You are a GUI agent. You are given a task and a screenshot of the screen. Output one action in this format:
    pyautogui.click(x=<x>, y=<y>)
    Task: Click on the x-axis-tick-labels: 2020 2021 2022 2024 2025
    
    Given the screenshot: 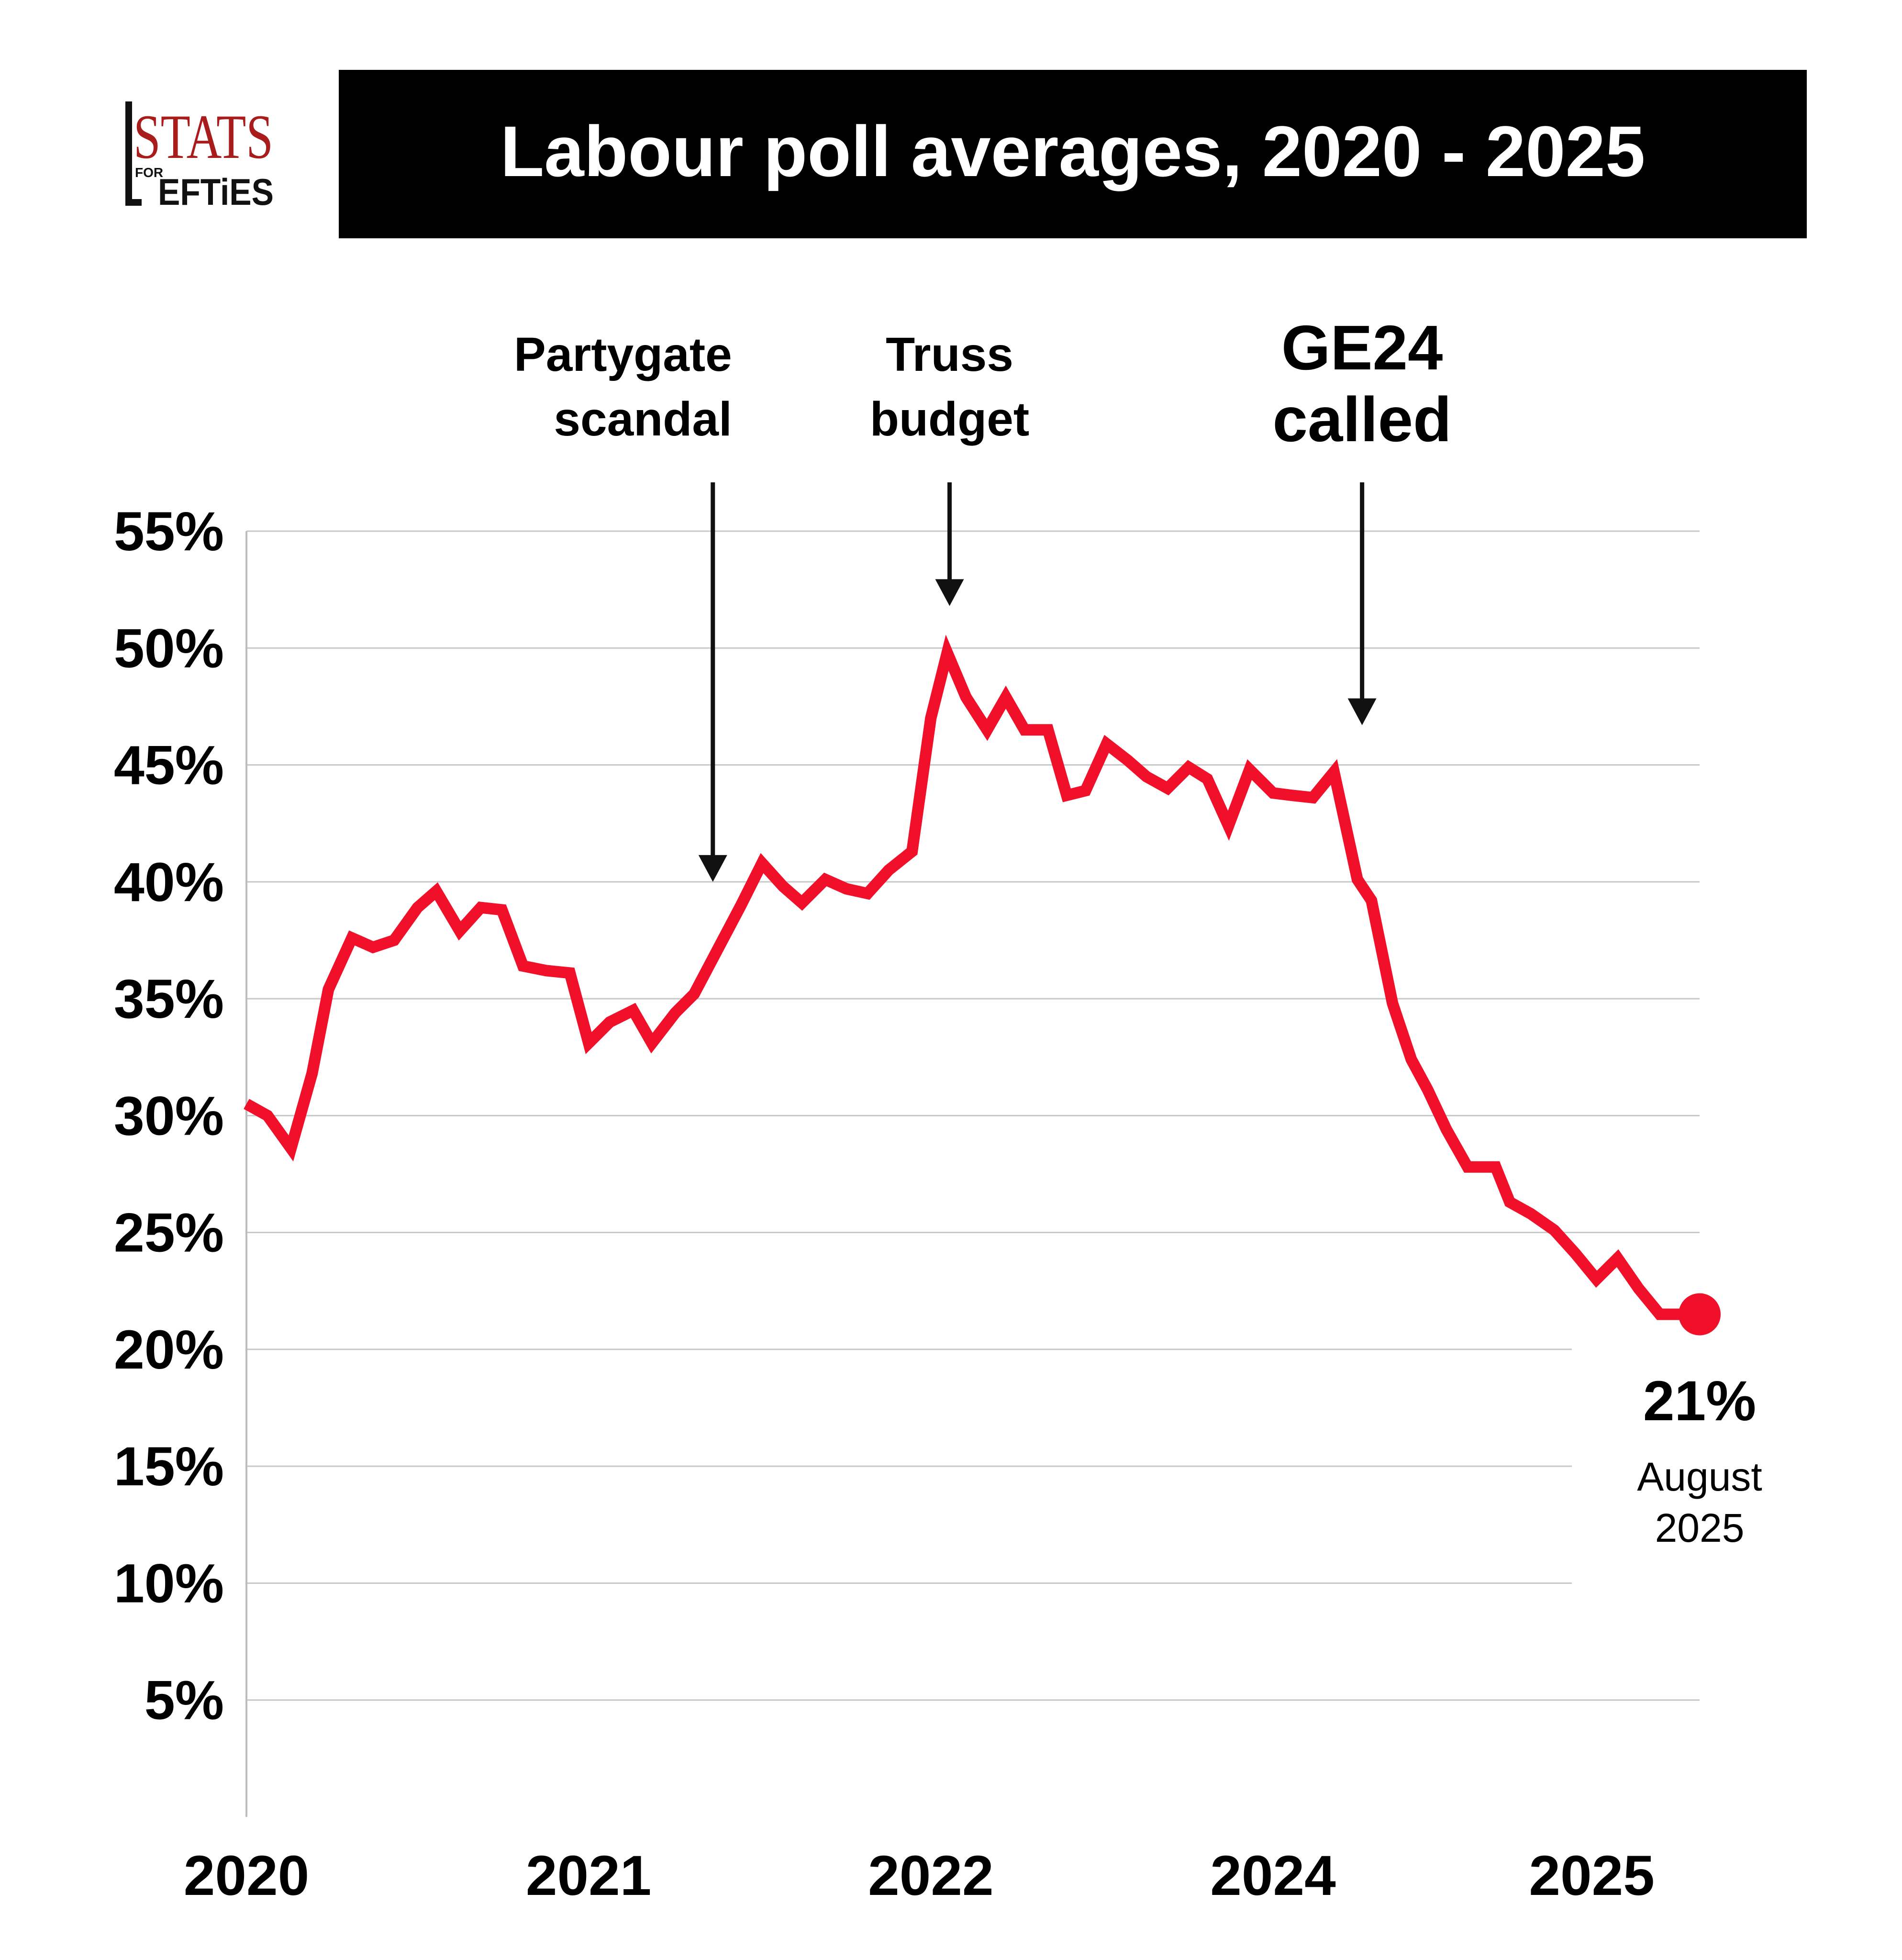 What is the action you would take?
    pyautogui.click(x=919, y=1876)
    